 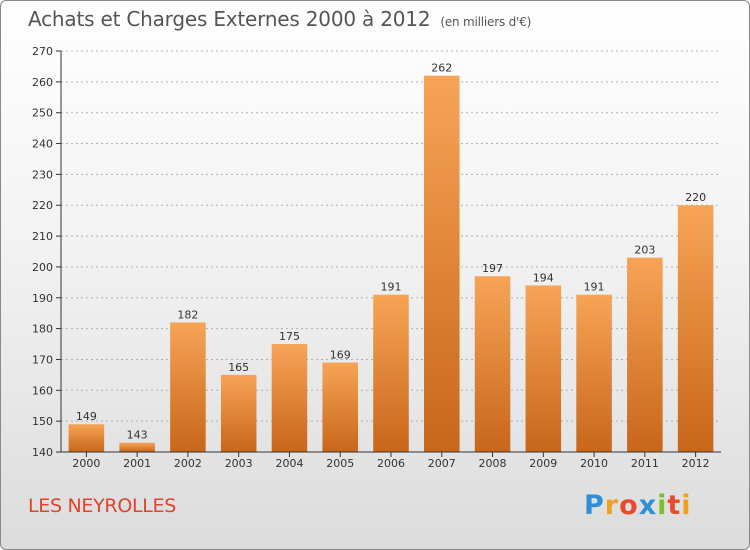 I want to click on data-label: 220, so click(x=695, y=197).